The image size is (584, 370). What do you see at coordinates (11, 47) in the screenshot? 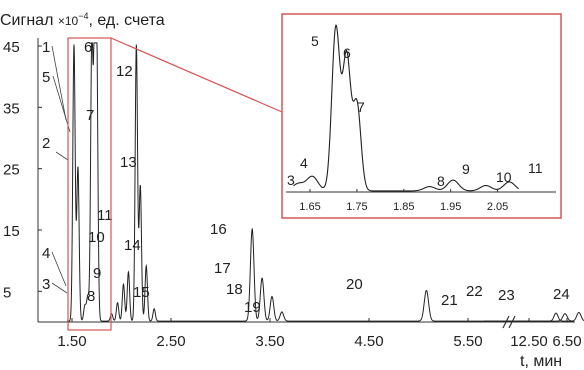
I see `y-tick-label: 45` at bounding box center [11, 47].